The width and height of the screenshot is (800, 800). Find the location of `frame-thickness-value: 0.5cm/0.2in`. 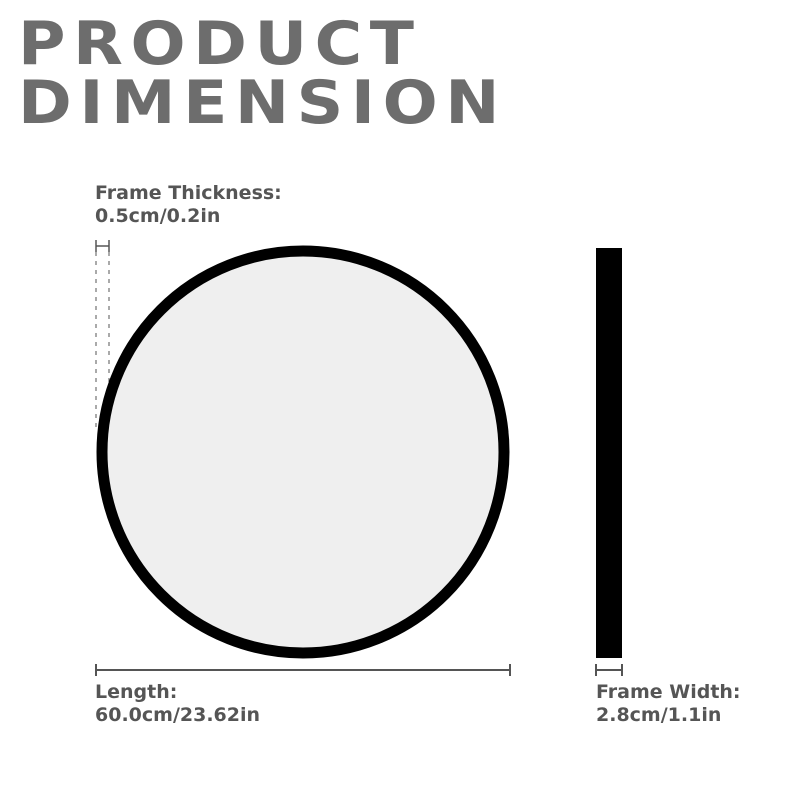

frame-thickness-value: 0.5cm/0.2in is located at coordinates (158, 216).